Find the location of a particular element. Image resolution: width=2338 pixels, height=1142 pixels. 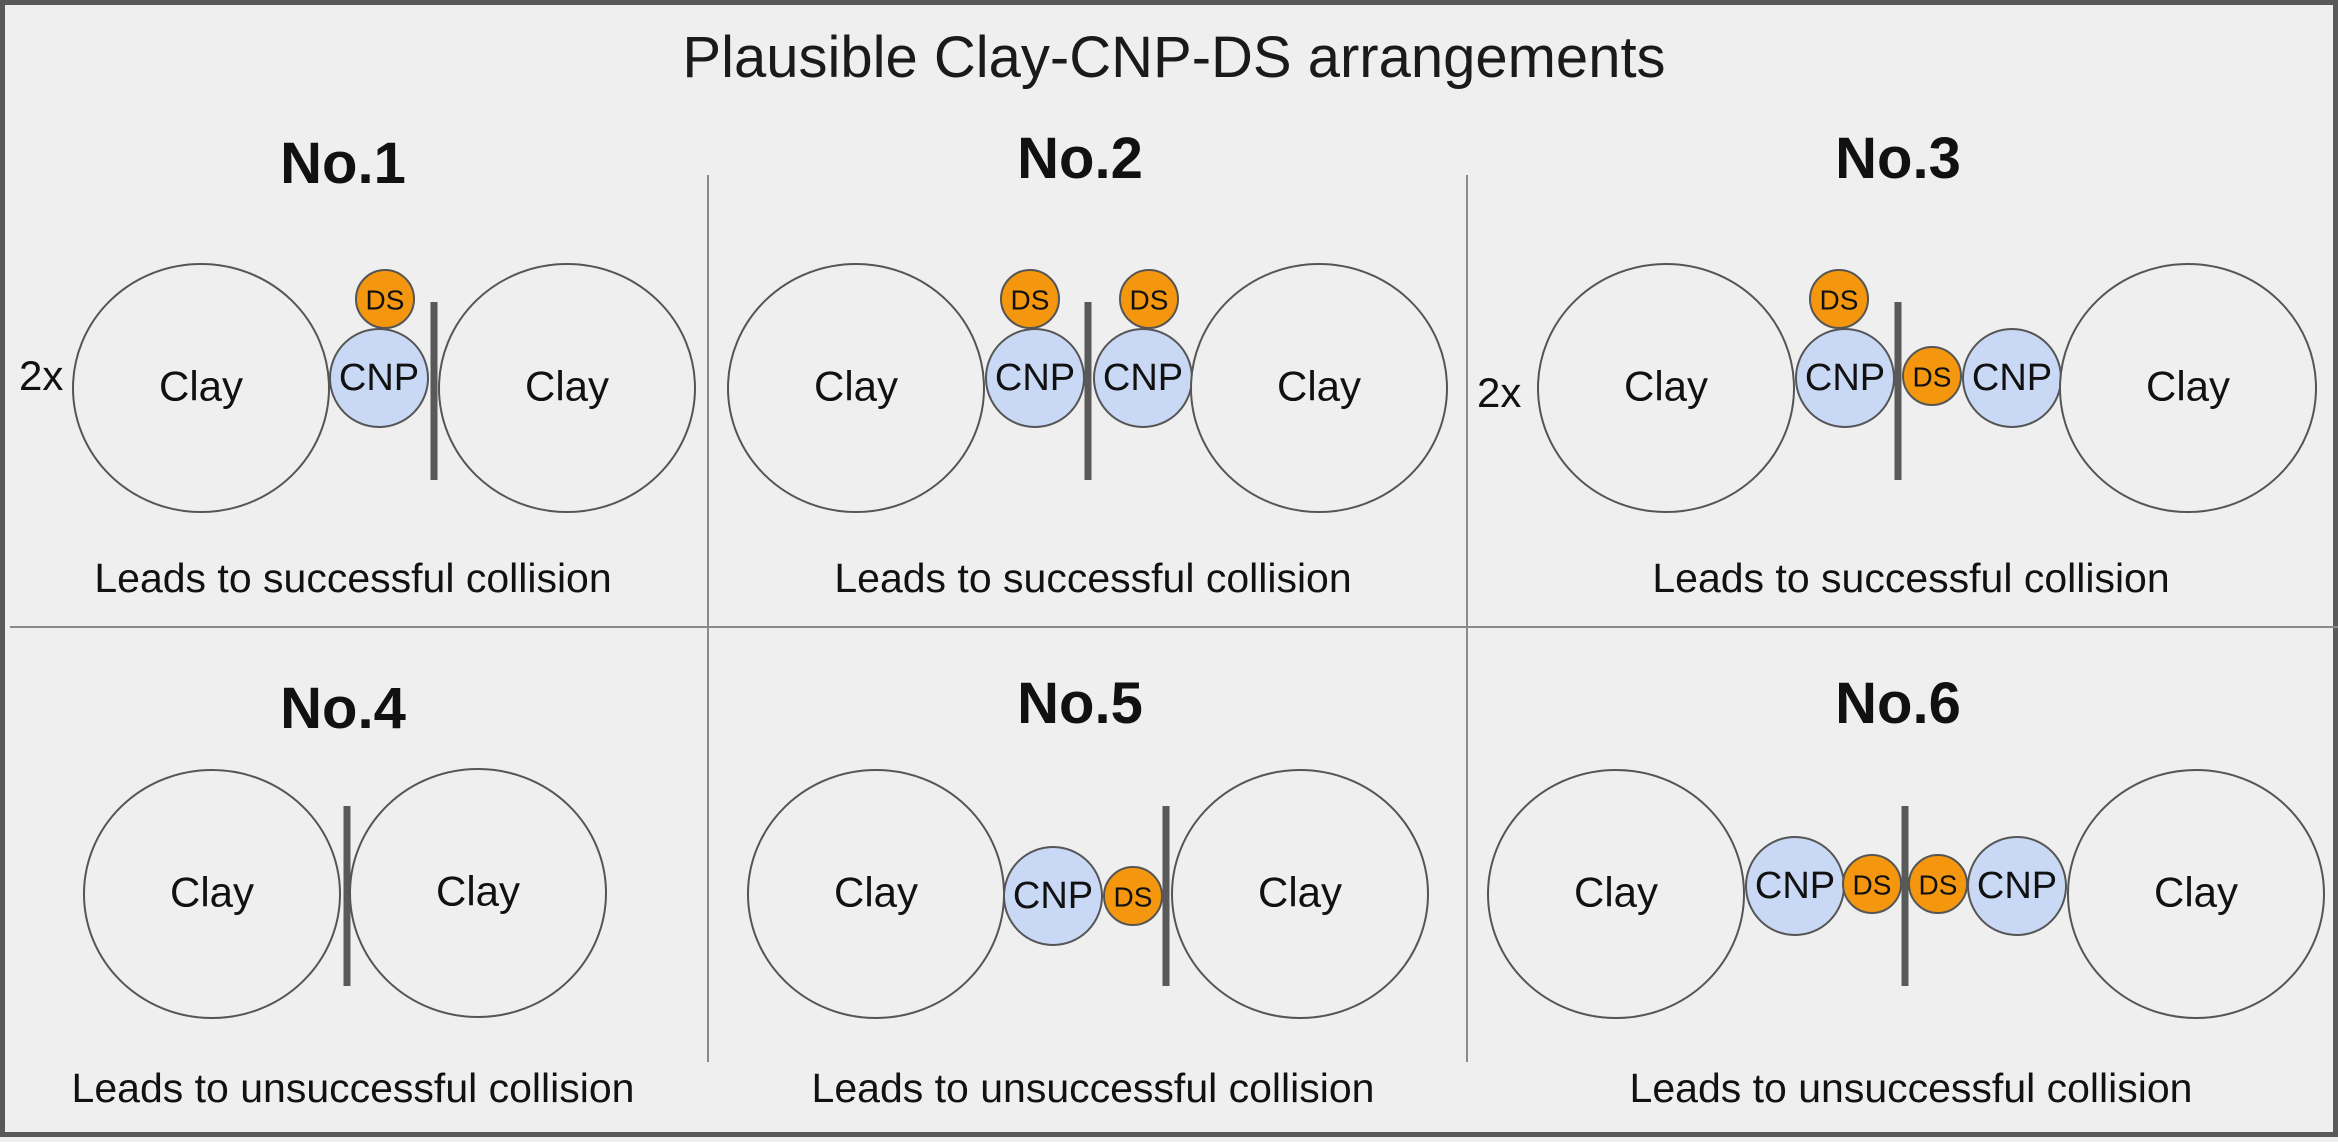

p5-ds-label: DS is located at coordinates (1133, 897).